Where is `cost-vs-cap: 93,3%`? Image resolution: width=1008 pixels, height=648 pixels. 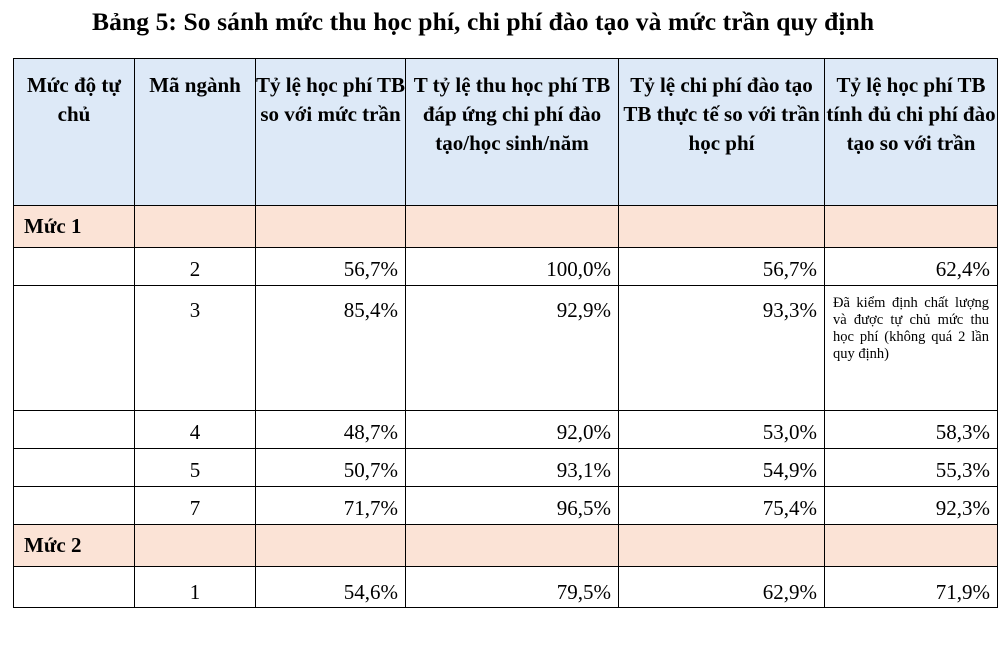
cost-vs-cap: 93,3% is located at coordinates (721, 348).